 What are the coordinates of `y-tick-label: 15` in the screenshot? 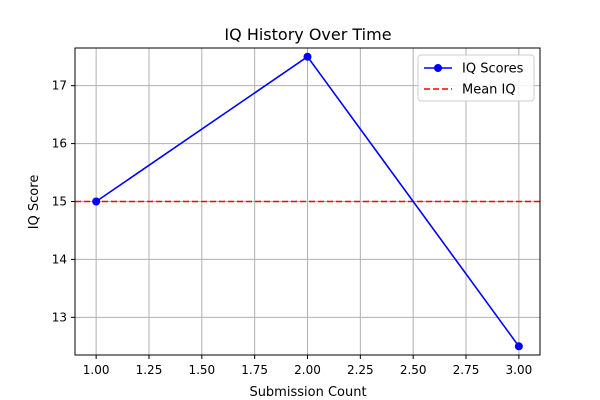 It's located at (59, 202).